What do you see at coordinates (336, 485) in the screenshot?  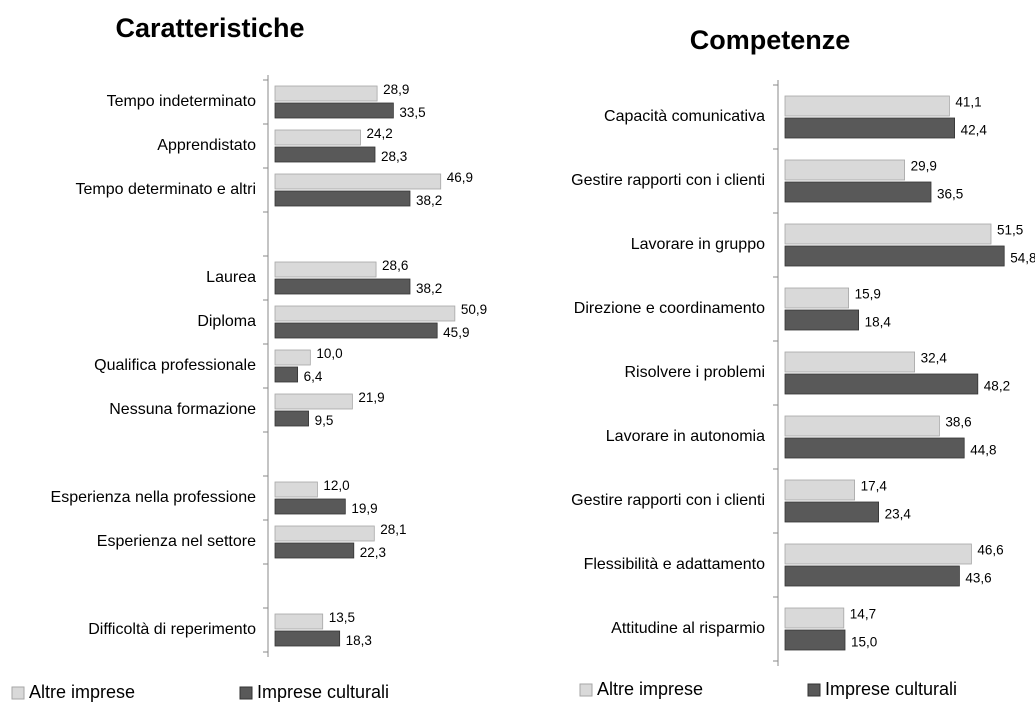 I see `value-label: 12,0` at bounding box center [336, 485].